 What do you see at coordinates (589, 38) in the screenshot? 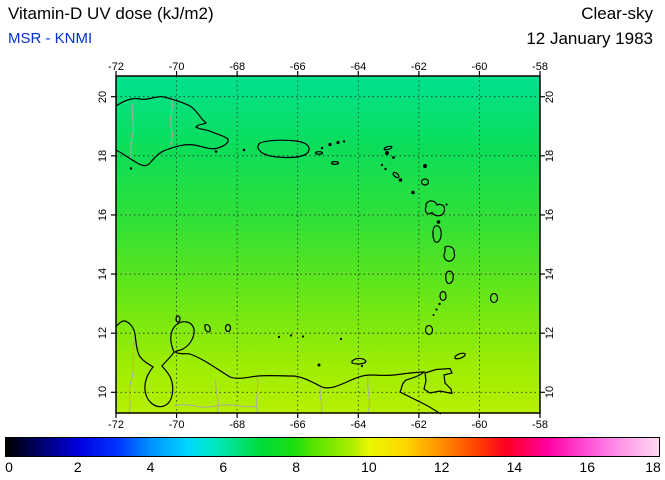
I see `date-label: 12 January 1983` at bounding box center [589, 38].